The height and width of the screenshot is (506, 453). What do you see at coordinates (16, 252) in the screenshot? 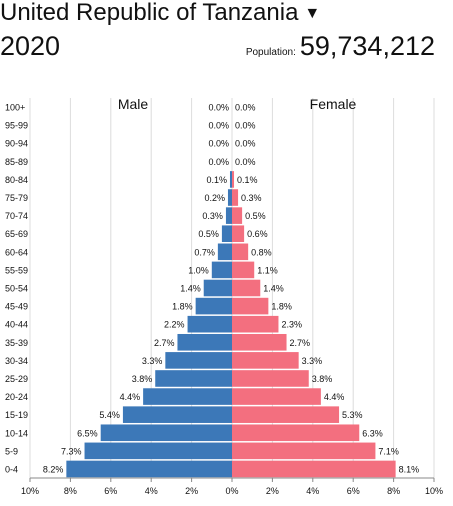
I see `age-group-label: 60-64` at bounding box center [16, 252].